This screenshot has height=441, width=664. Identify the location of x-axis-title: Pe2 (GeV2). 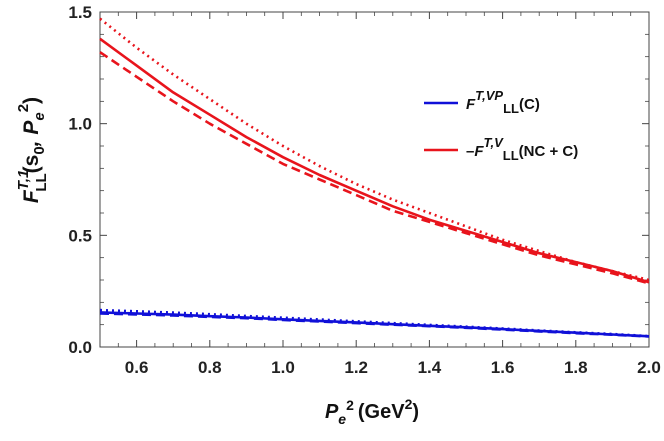
(372, 411).